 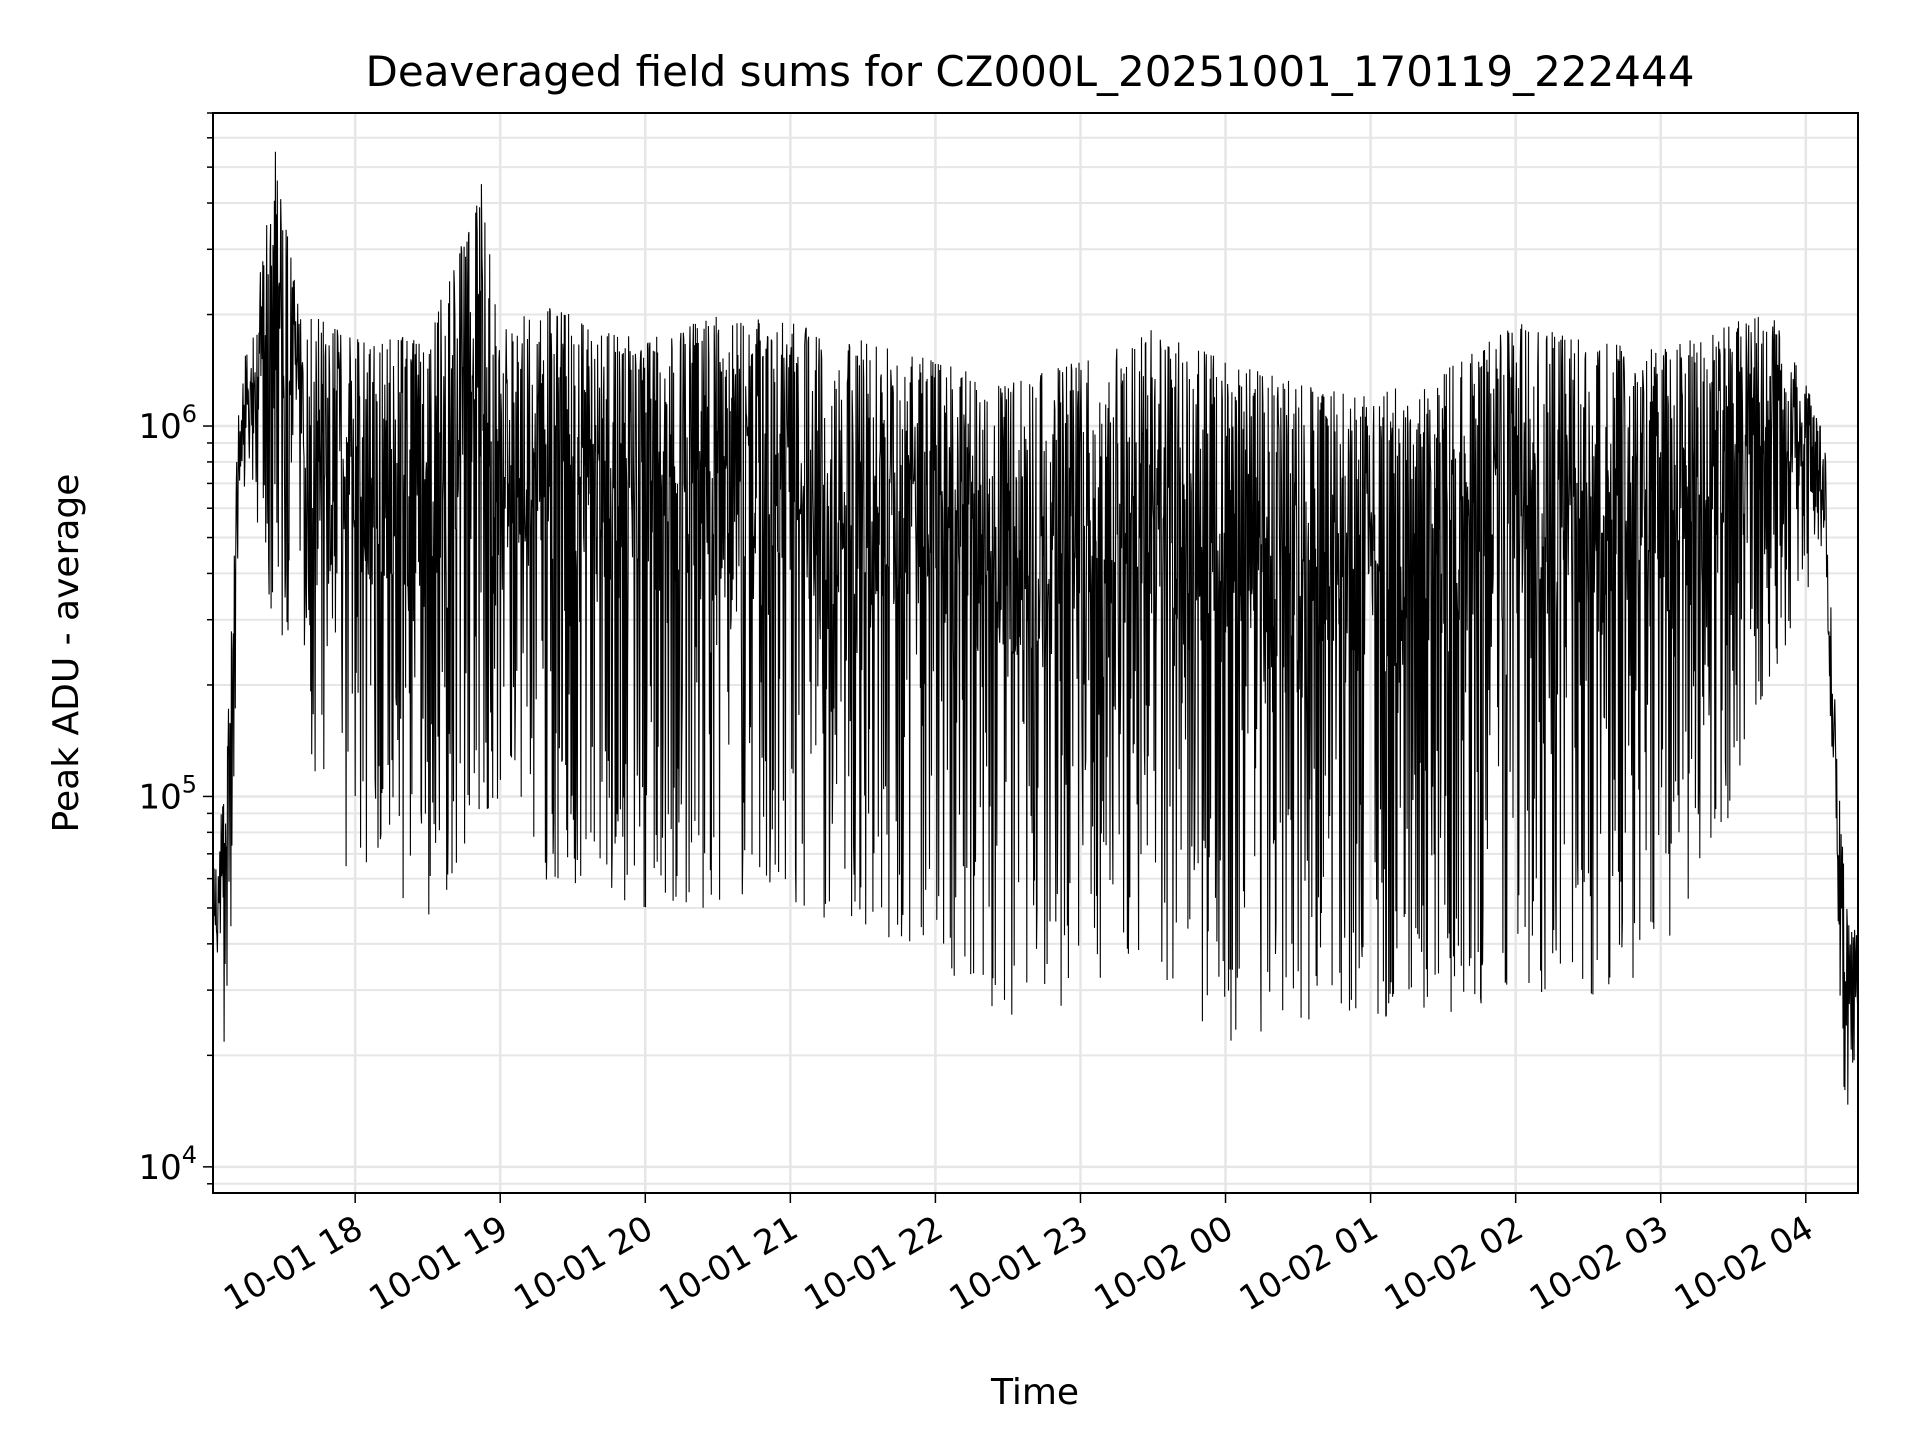 What do you see at coordinates (1019, 1263) in the screenshot?
I see `x-tick-label: 10-01 23` at bounding box center [1019, 1263].